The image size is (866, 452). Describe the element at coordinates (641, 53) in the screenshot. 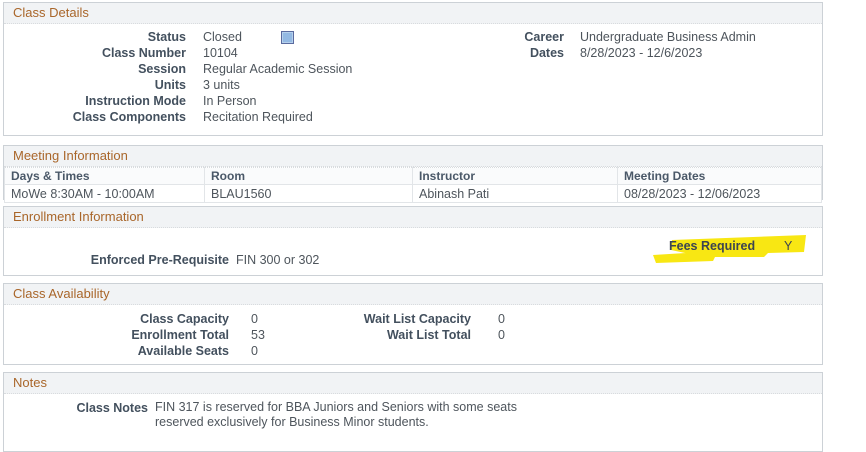

I see `dates-value: 8/28/2023 - 12/6/2023` at that location.